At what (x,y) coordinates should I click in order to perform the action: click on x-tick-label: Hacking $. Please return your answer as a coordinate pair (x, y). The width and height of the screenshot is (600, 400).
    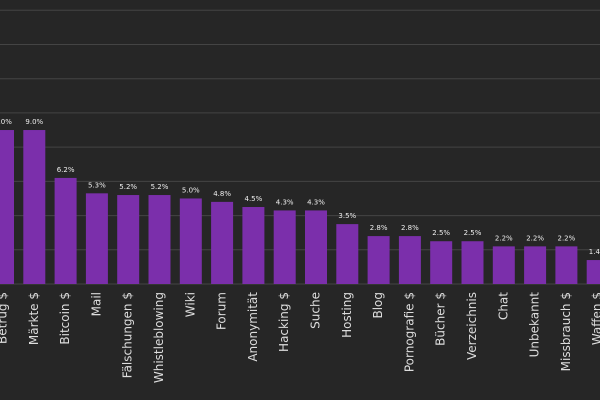
    Looking at the image, I should click on (284, 322).